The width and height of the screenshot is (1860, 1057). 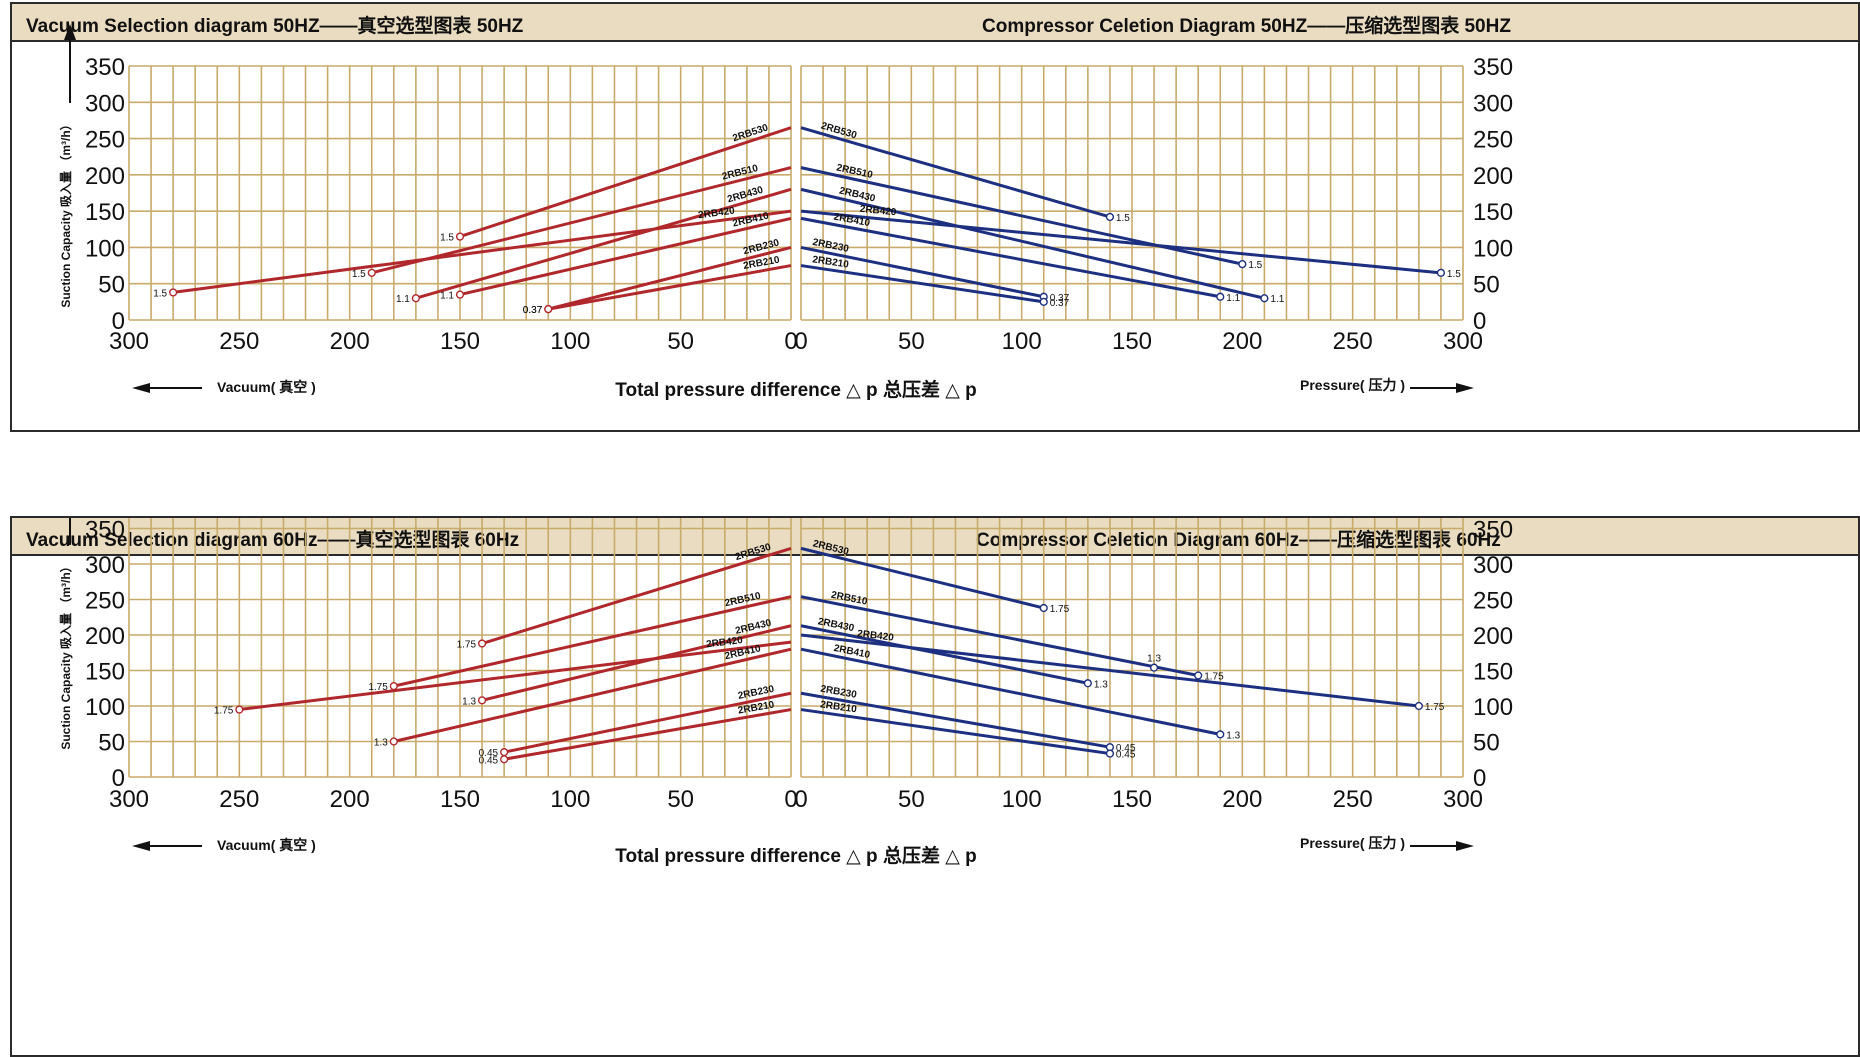 What do you see at coordinates (838, 707) in the screenshot?
I see `series-name-label: 2RB210` at bounding box center [838, 707].